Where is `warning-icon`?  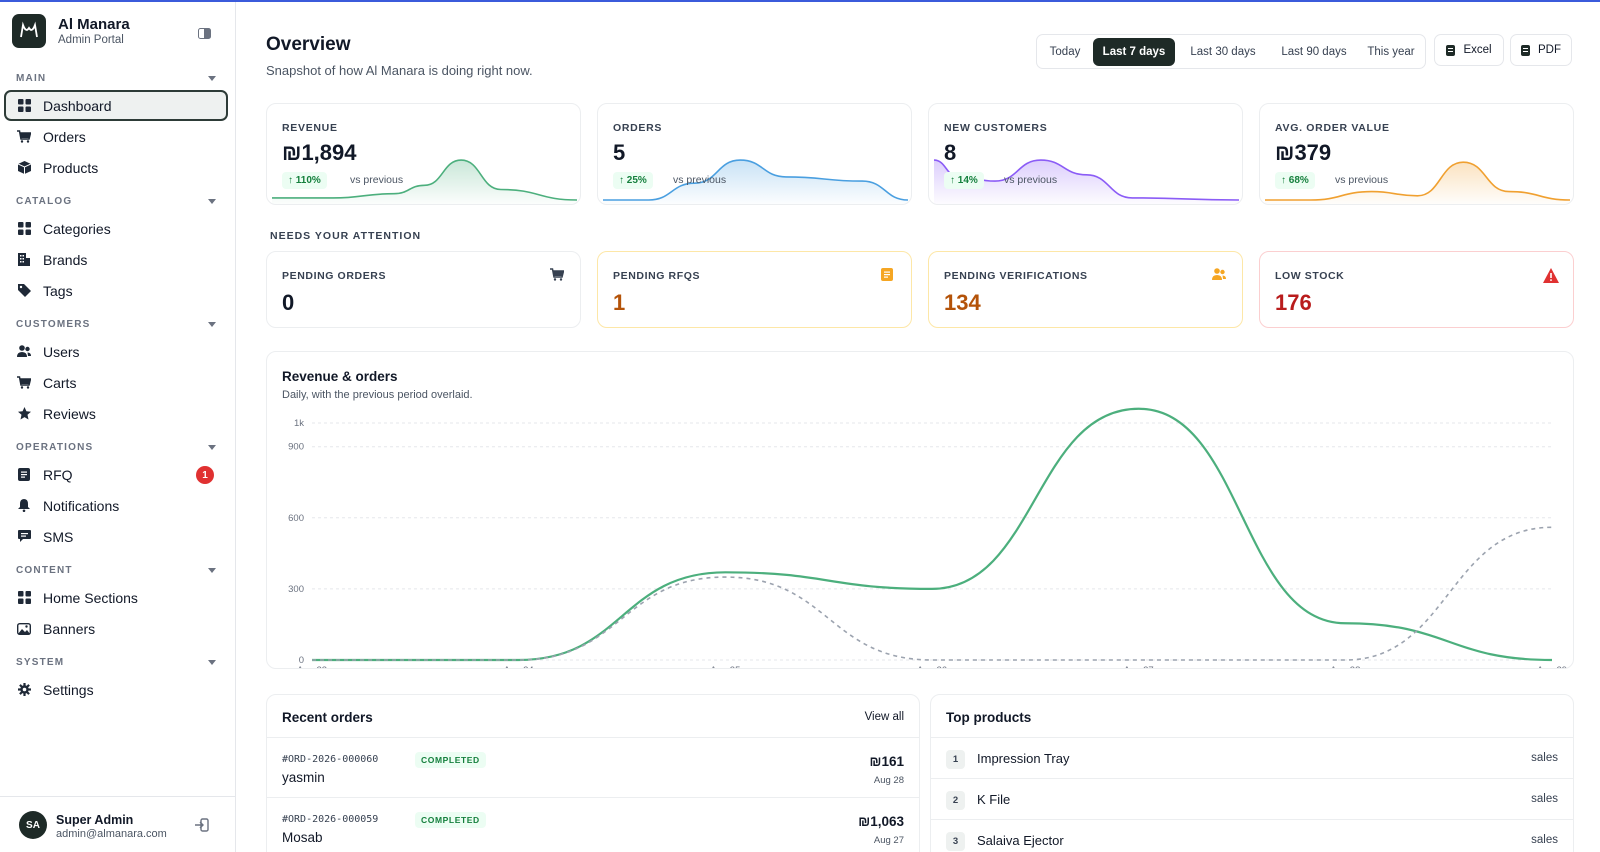 warning-icon is located at coordinates (1551, 276).